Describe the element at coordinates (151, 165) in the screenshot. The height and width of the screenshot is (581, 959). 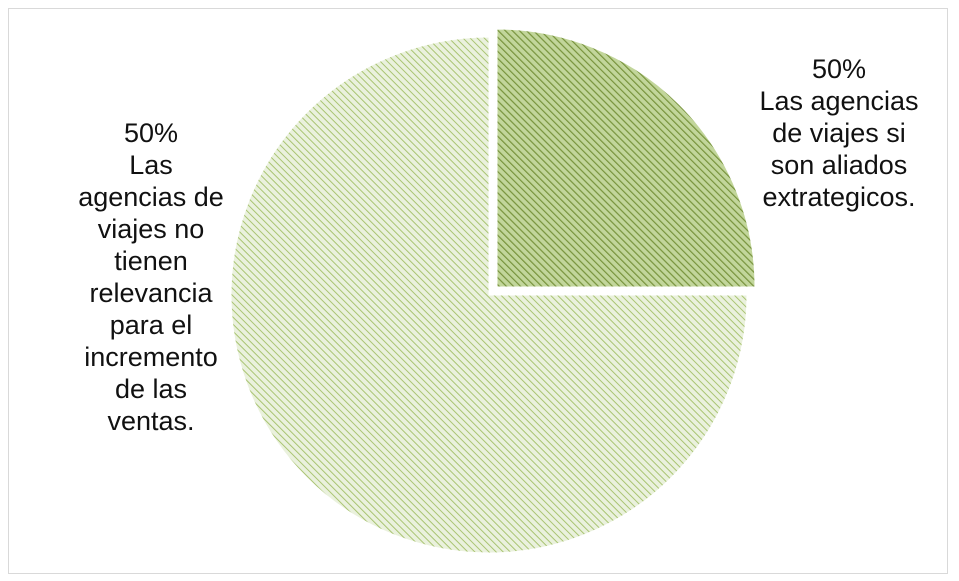
I see `slice-category-line: Las` at that location.